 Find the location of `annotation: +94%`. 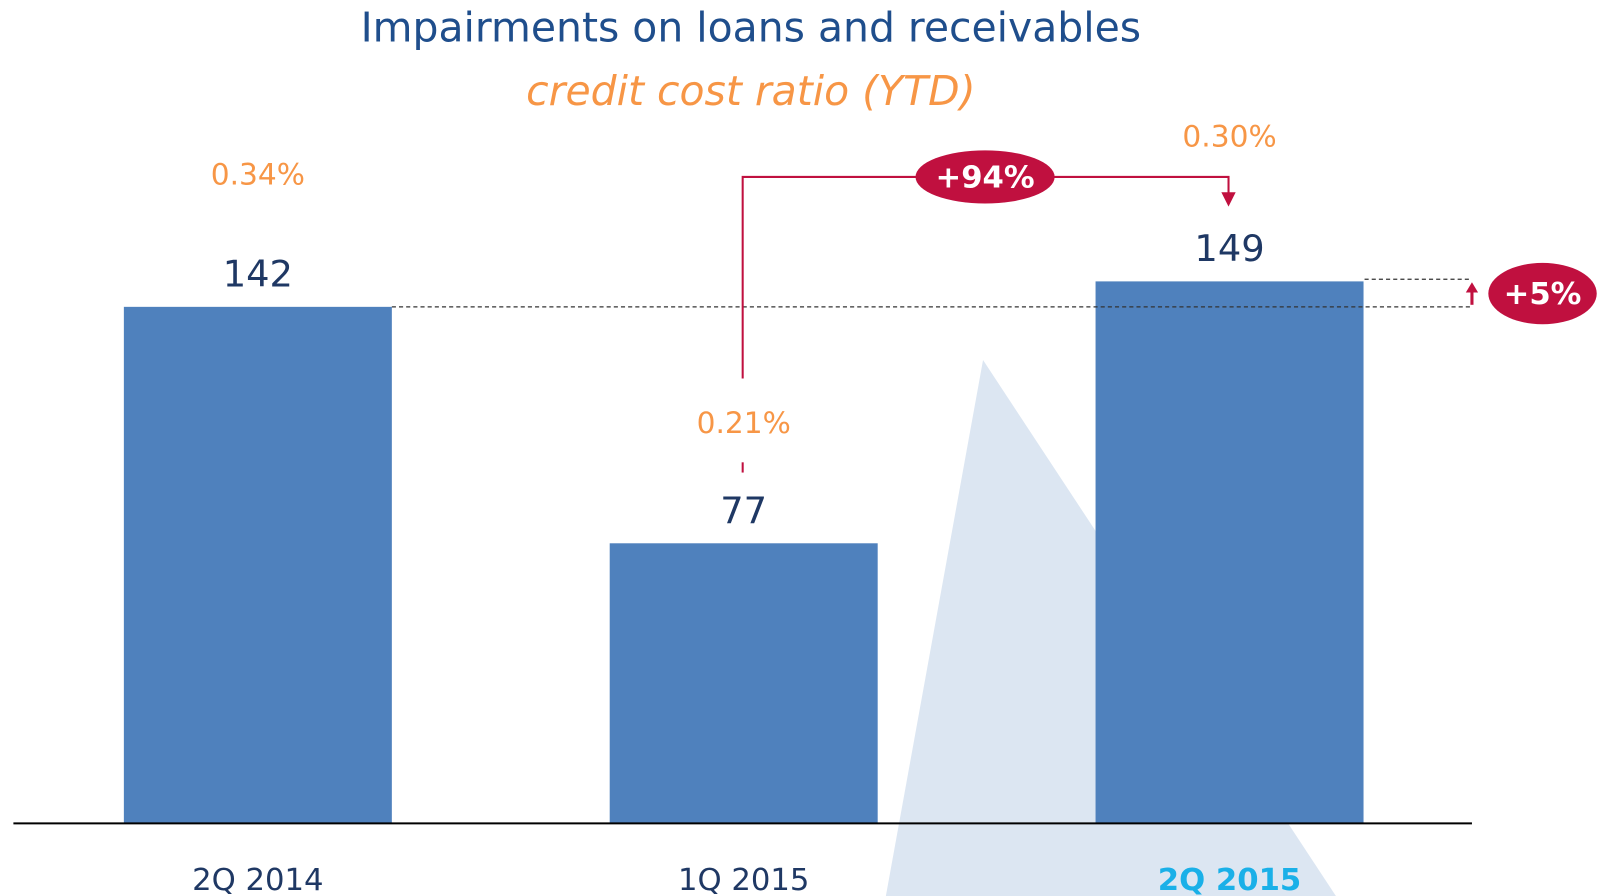

annotation: +94% is located at coordinates (985, 177).